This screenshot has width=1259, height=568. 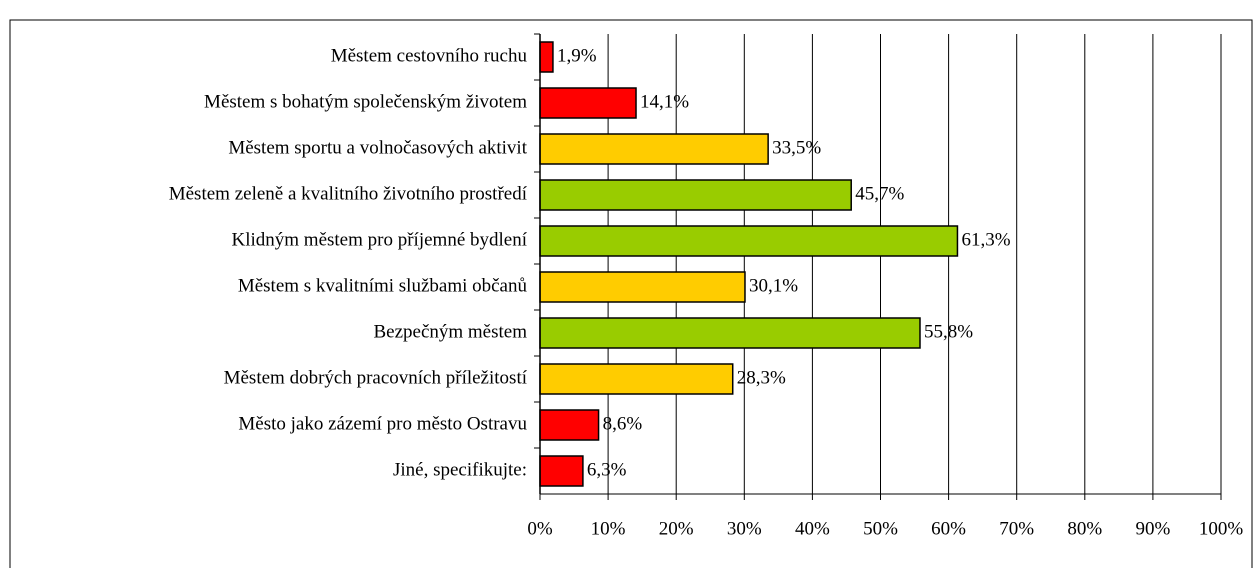 I want to click on value-label: 55,8%, so click(x=948, y=331).